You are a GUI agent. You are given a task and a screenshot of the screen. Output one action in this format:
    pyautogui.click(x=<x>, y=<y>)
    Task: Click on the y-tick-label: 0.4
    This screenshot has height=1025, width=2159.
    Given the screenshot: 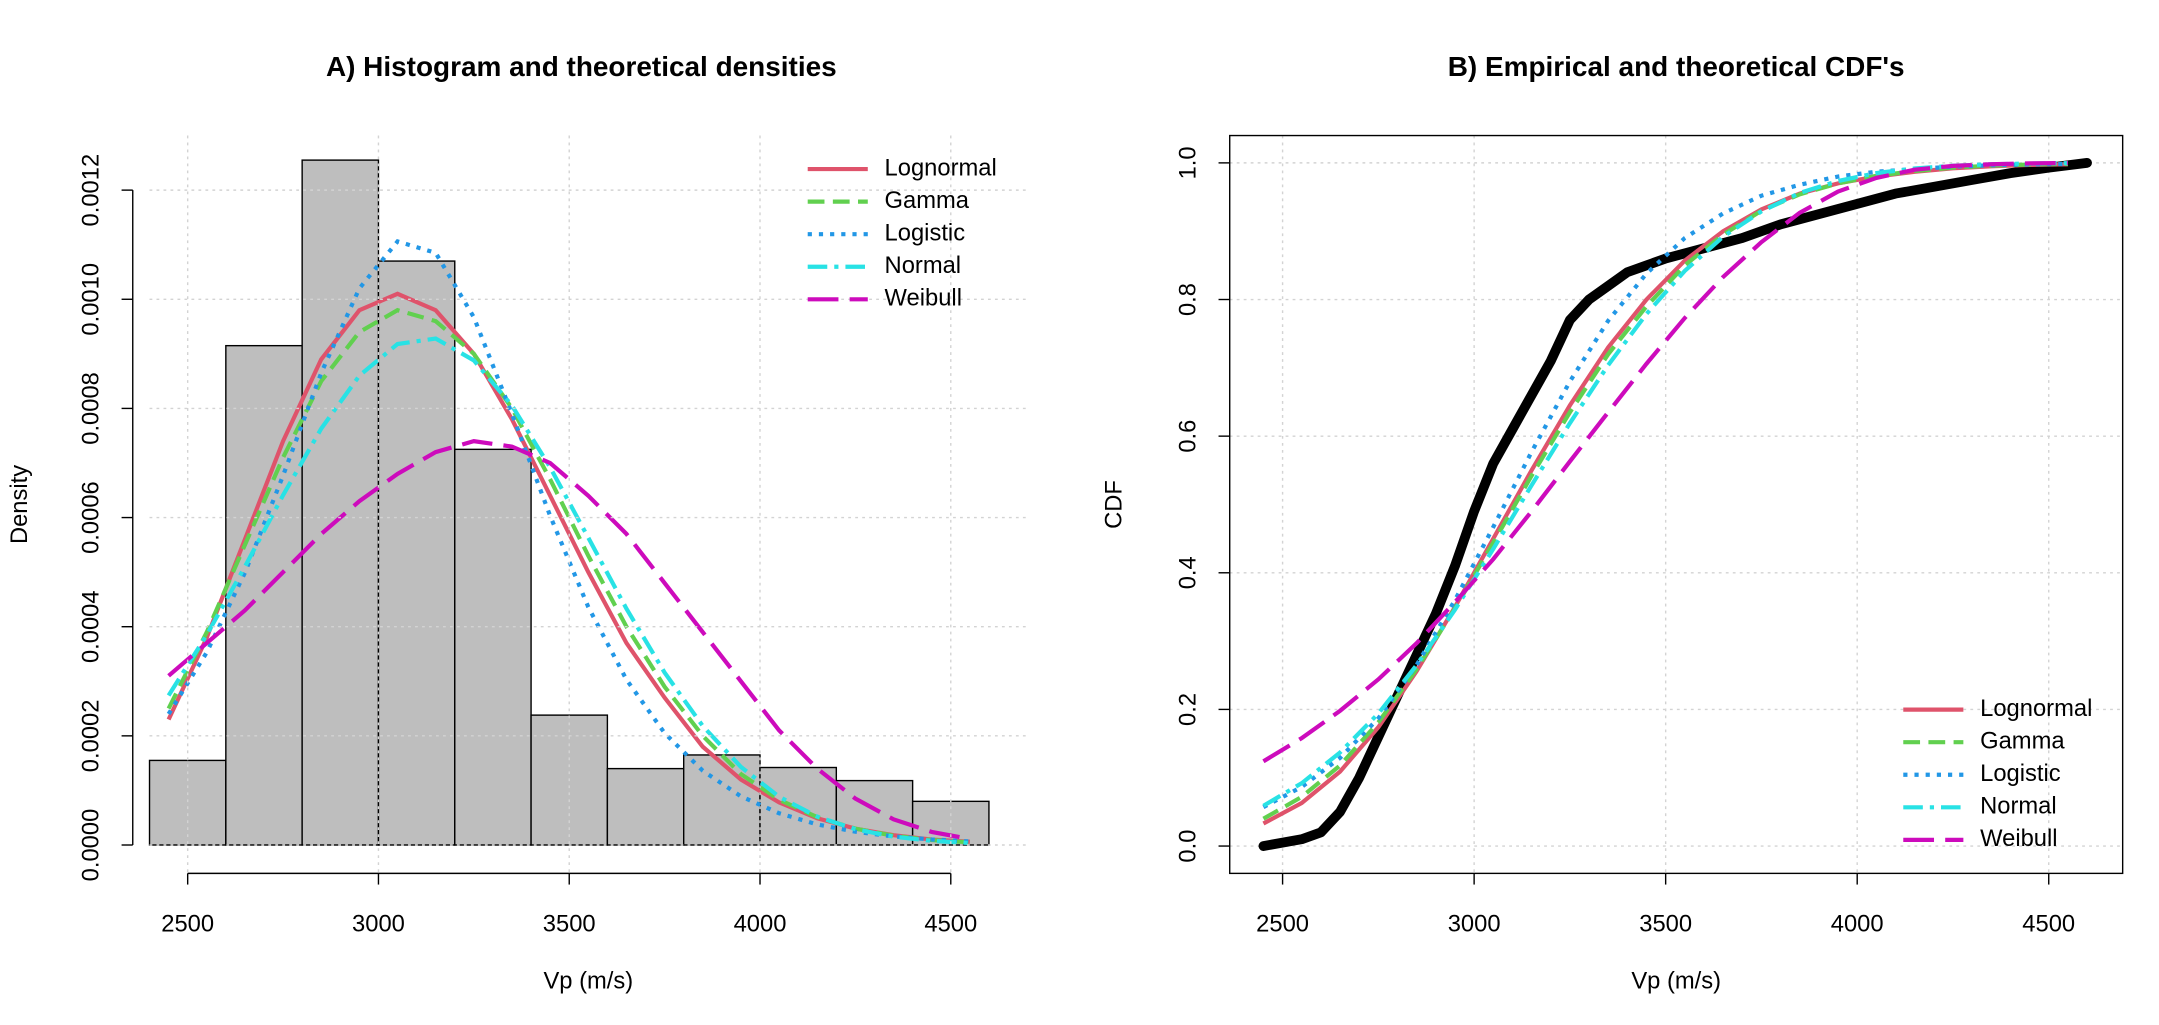 What is the action you would take?
    pyautogui.click(x=1187, y=572)
    